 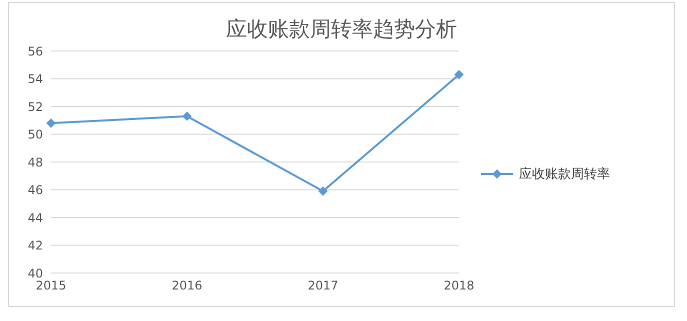 I want to click on y-tick-label: 56, so click(x=35, y=51).